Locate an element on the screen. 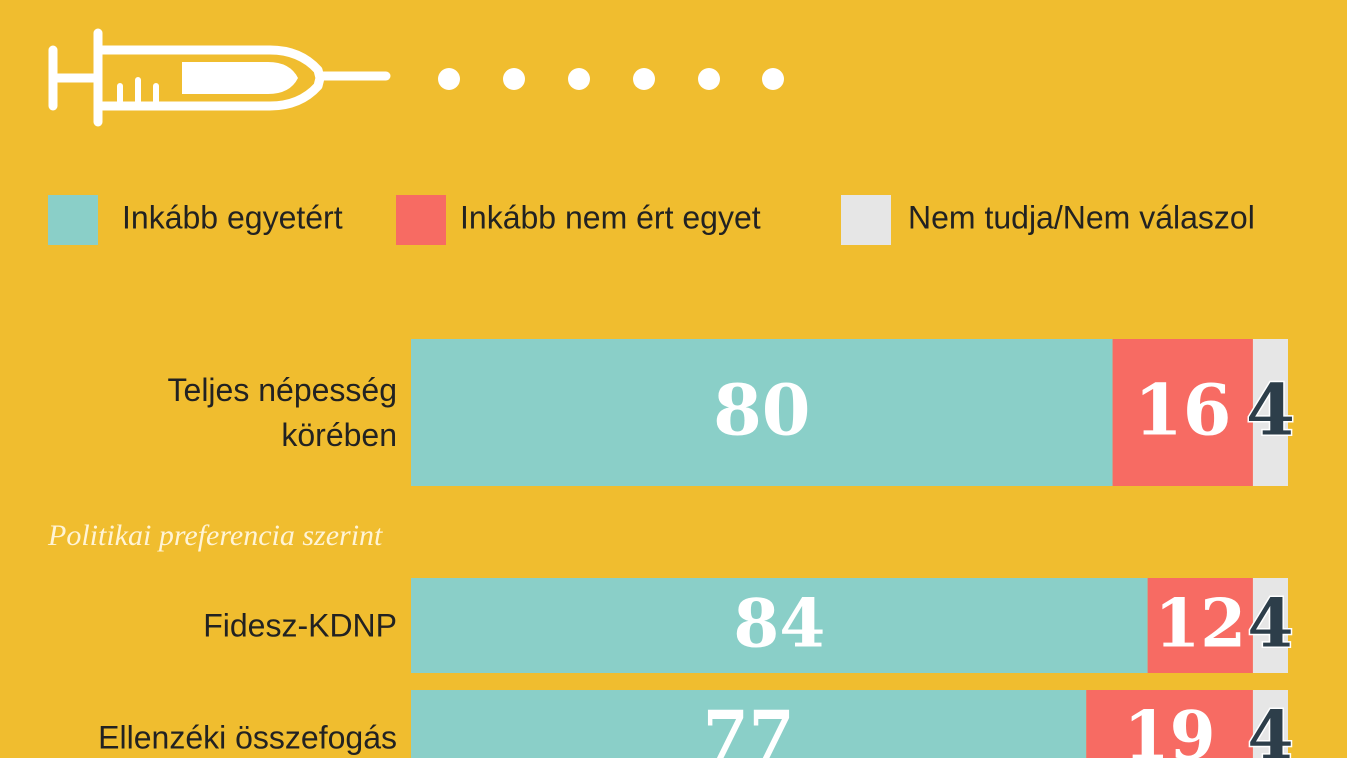 The width and height of the screenshot is (1347, 758). dots is located at coordinates (611, 79).